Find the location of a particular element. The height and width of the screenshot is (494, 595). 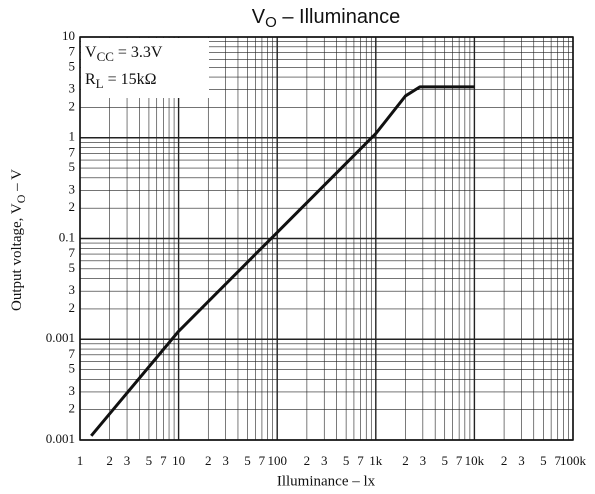

annotation-box is located at coordinates (145, 68).